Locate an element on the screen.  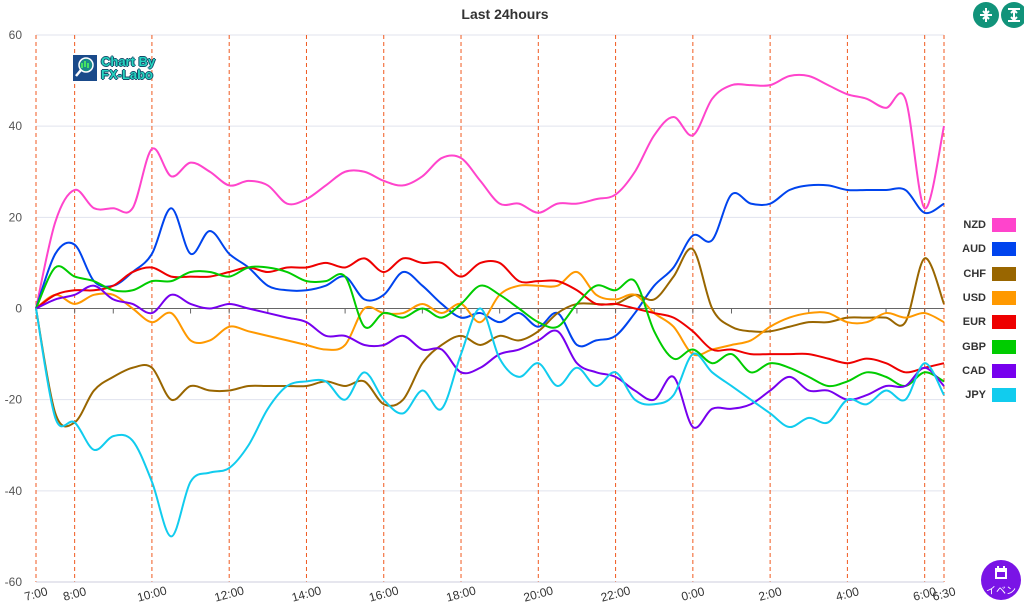
logo-line2: FX-Labo is located at coordinates (127, 74).